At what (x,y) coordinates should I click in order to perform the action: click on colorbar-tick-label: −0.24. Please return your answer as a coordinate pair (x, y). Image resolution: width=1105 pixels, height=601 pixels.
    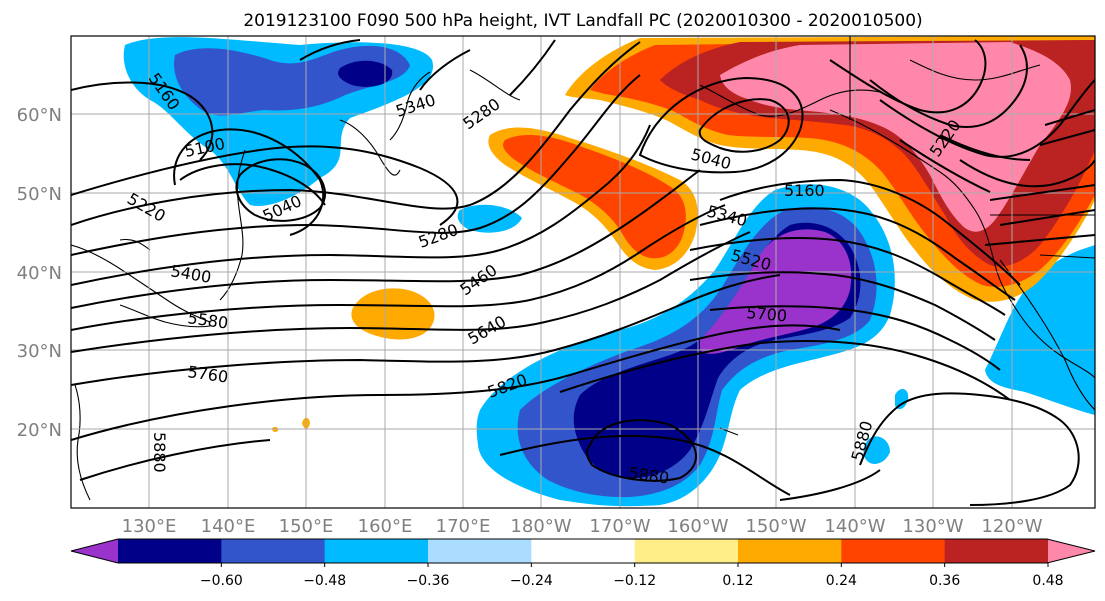
    Looking at the image, I should click on (531, 581).